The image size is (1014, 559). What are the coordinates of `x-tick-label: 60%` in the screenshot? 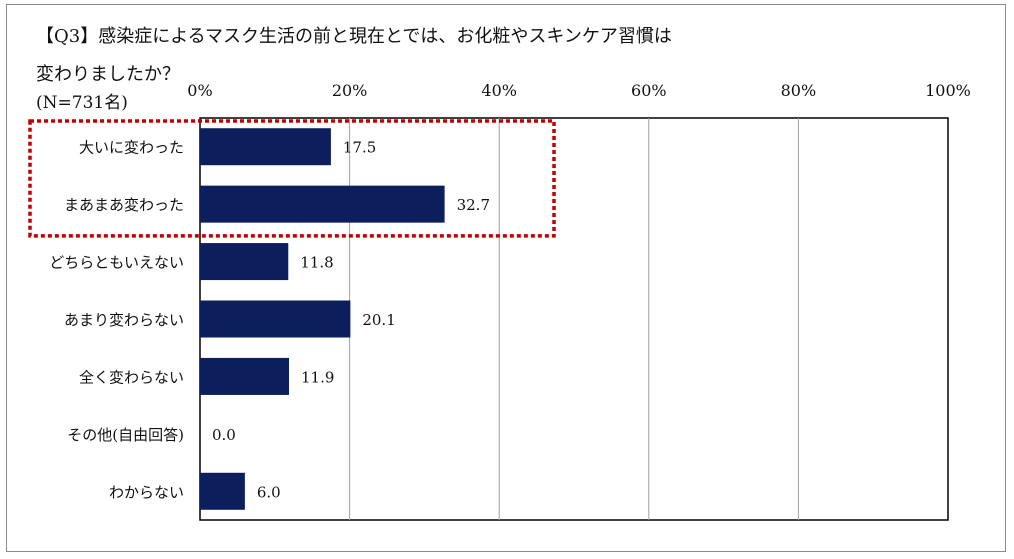 It's located at (649, 90).